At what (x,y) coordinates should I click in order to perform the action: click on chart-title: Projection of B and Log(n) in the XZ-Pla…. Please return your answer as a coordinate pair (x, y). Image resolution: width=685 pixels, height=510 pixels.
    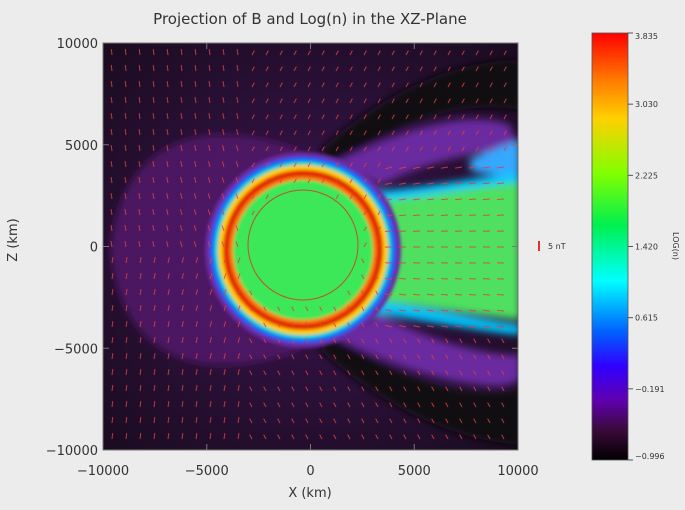
    Looking at the image, I should click on (310, 19).